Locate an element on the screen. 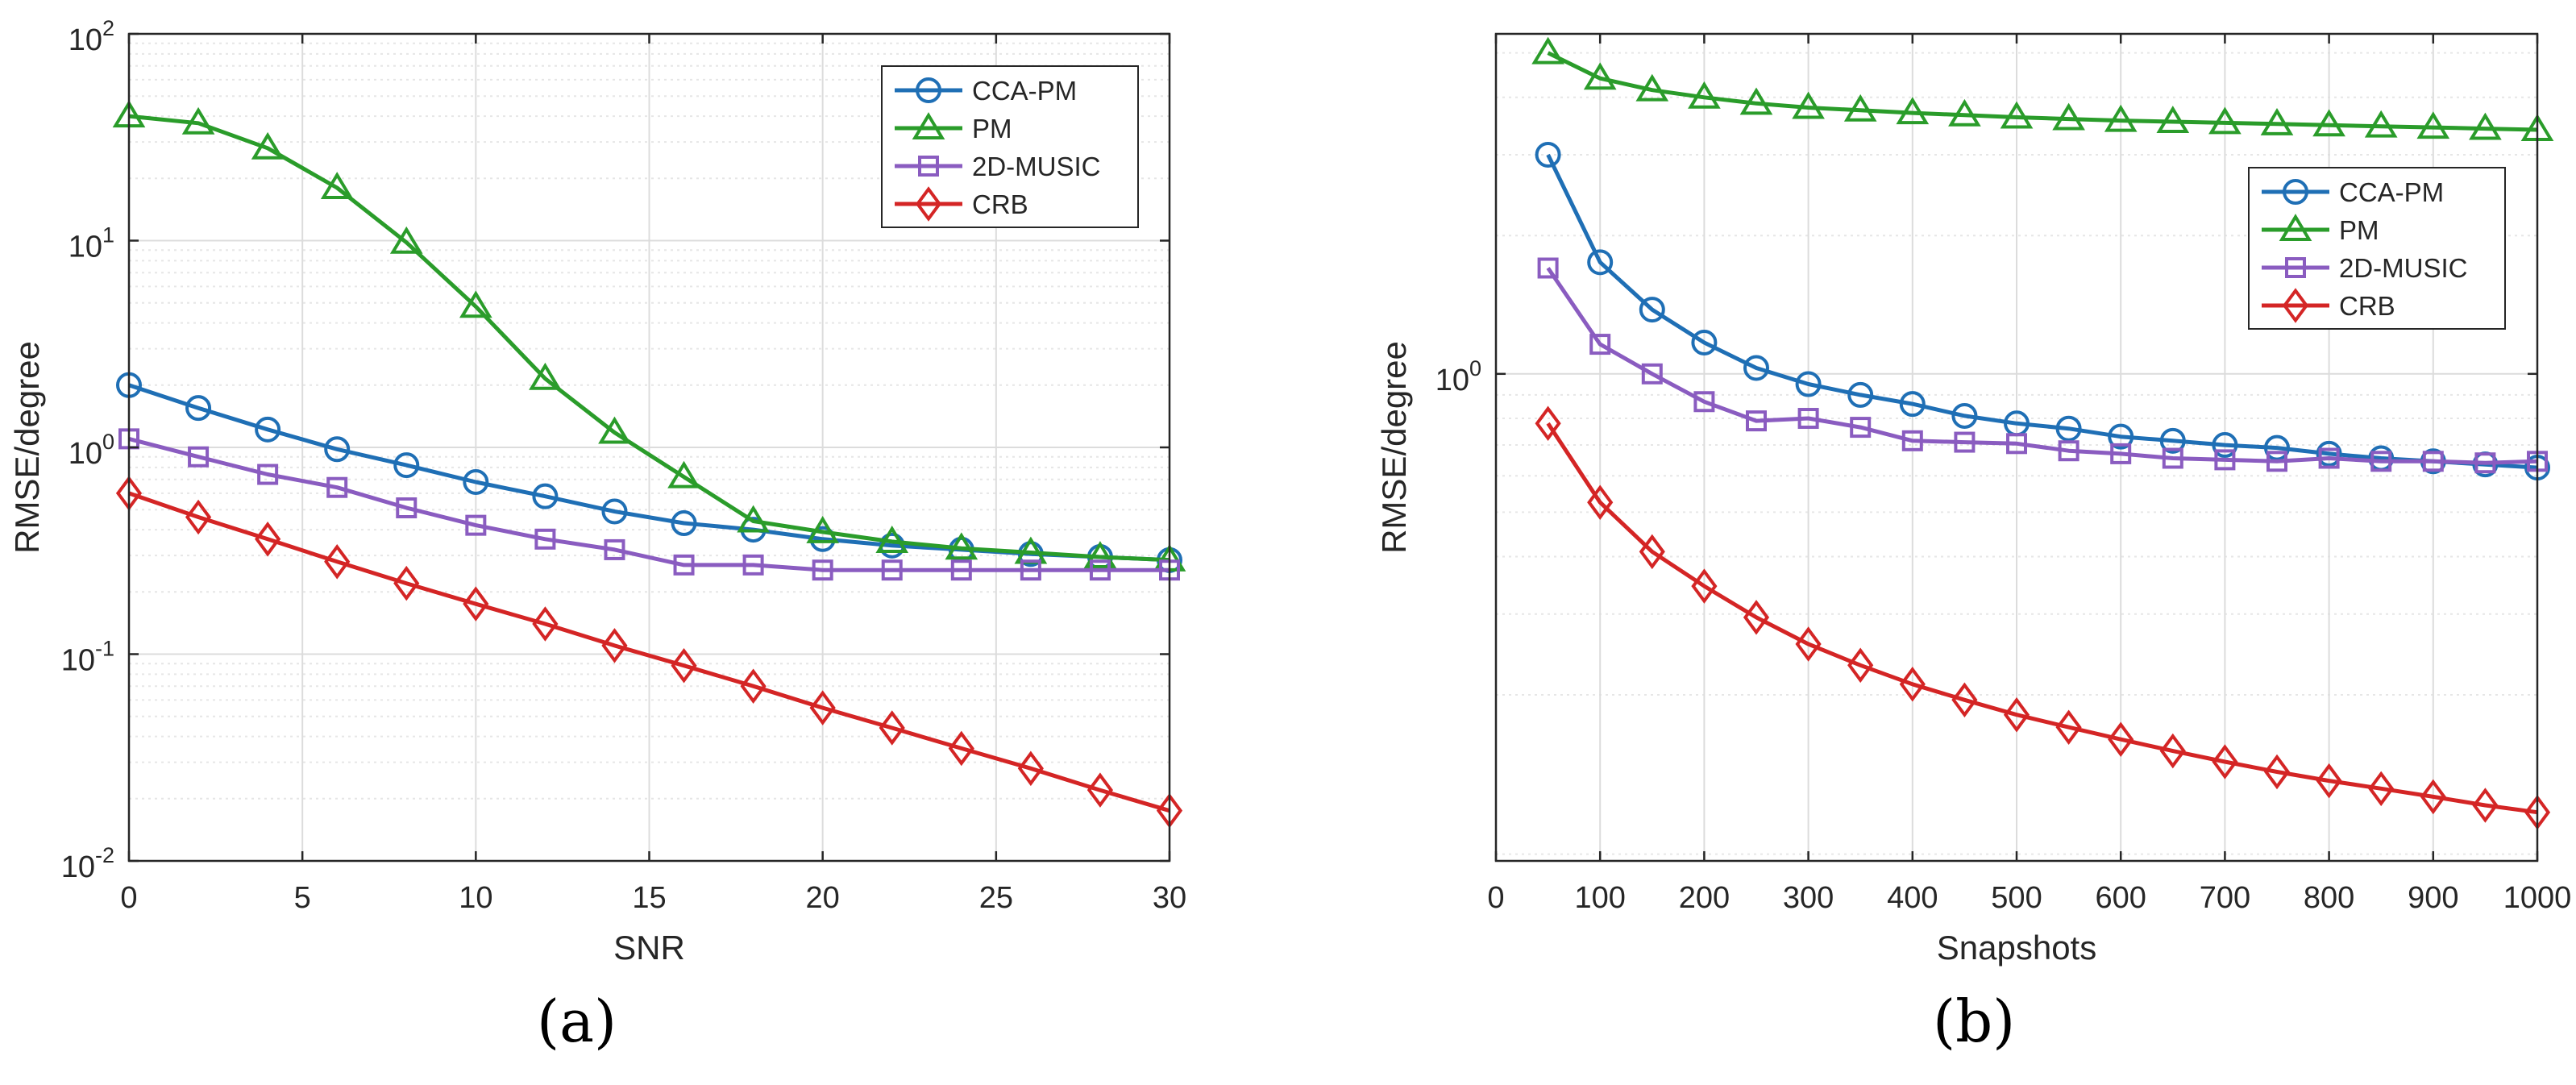 Image resolution: width=2576 pixels, height=1085 pixels. x-axis-label: SNR is located at coordinates (649, 948).